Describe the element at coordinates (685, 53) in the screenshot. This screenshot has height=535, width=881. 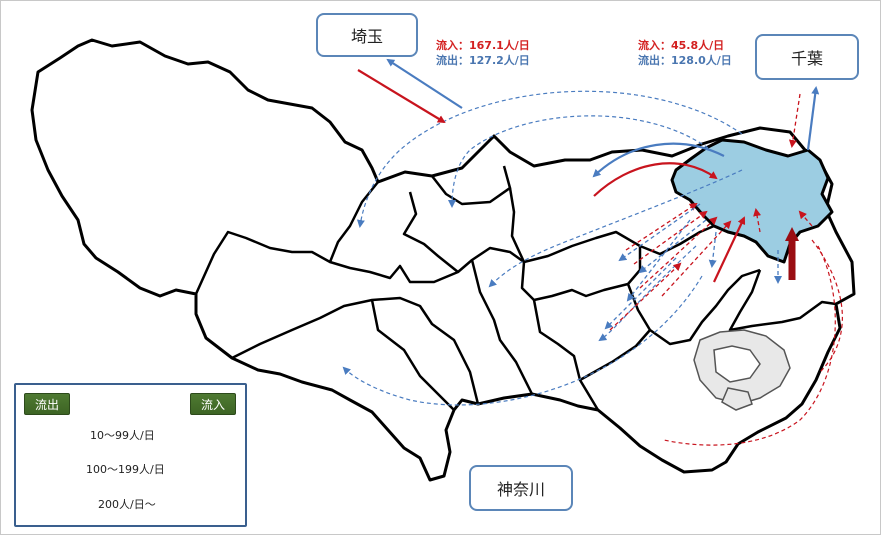
I see `chiba-flow-stats: 流入：45.8人/日 流出：128.0人/日` at that location.